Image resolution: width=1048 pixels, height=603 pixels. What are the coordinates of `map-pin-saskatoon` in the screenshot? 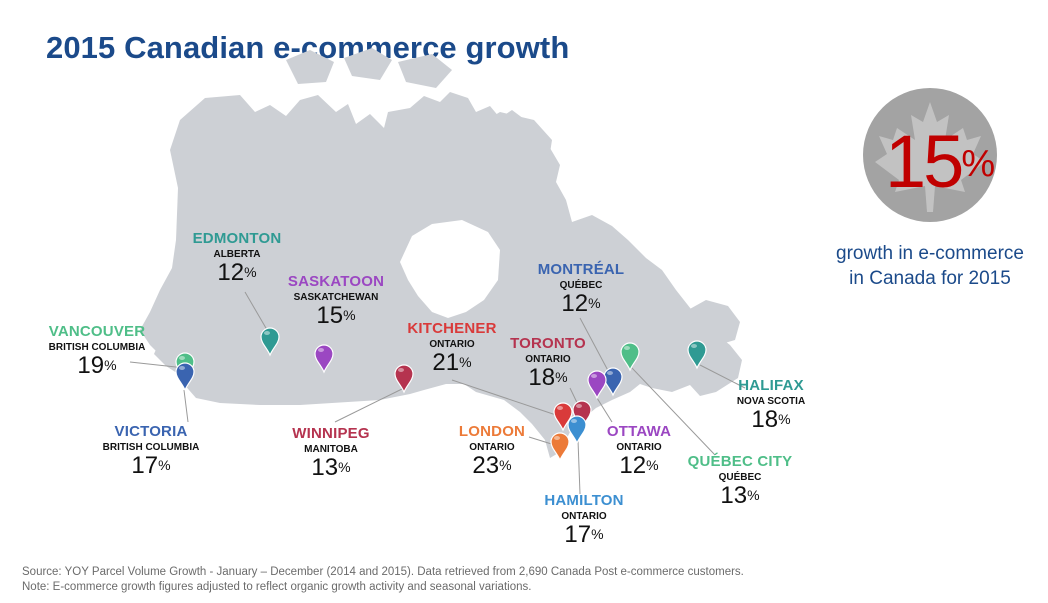 It's located at (324, 359).